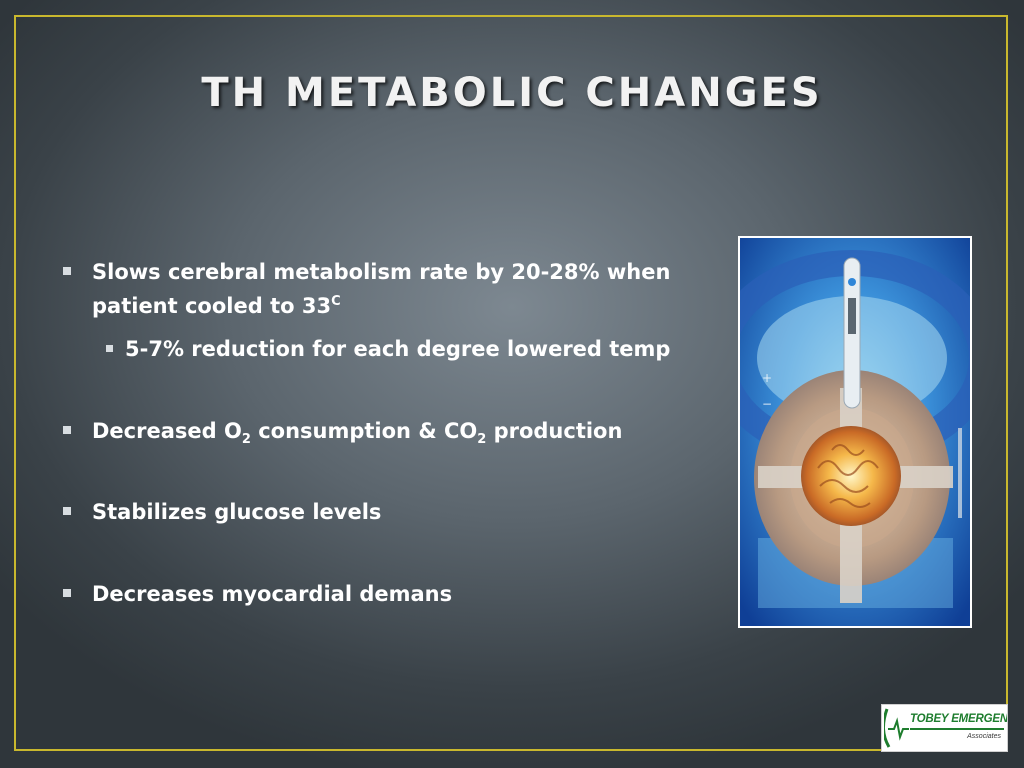 Image resolution: width=1024 pixels, height=768 pixels. I want to click on brain-thermometer-illustration-icon: + −, so click(855, 432).